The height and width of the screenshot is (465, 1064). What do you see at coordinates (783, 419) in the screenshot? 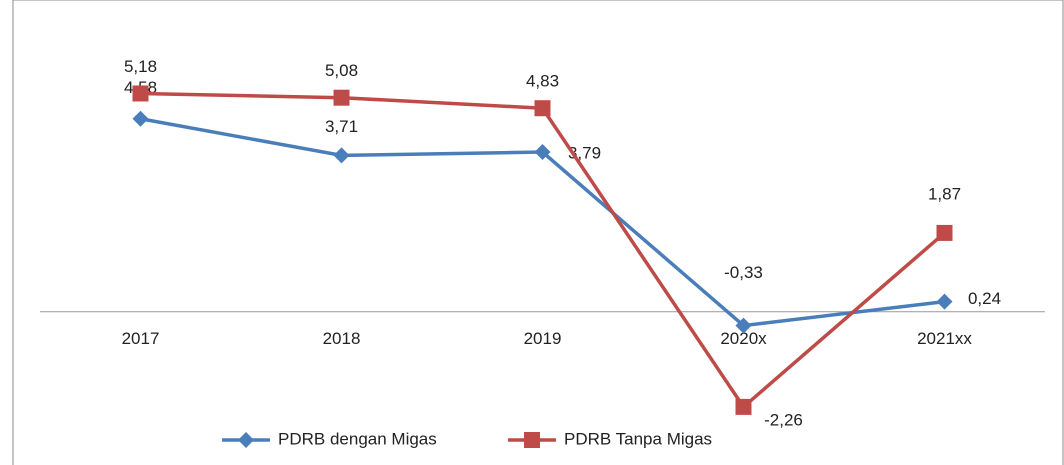
I see `data-label: -2,26` at bounding box center [783, 419].